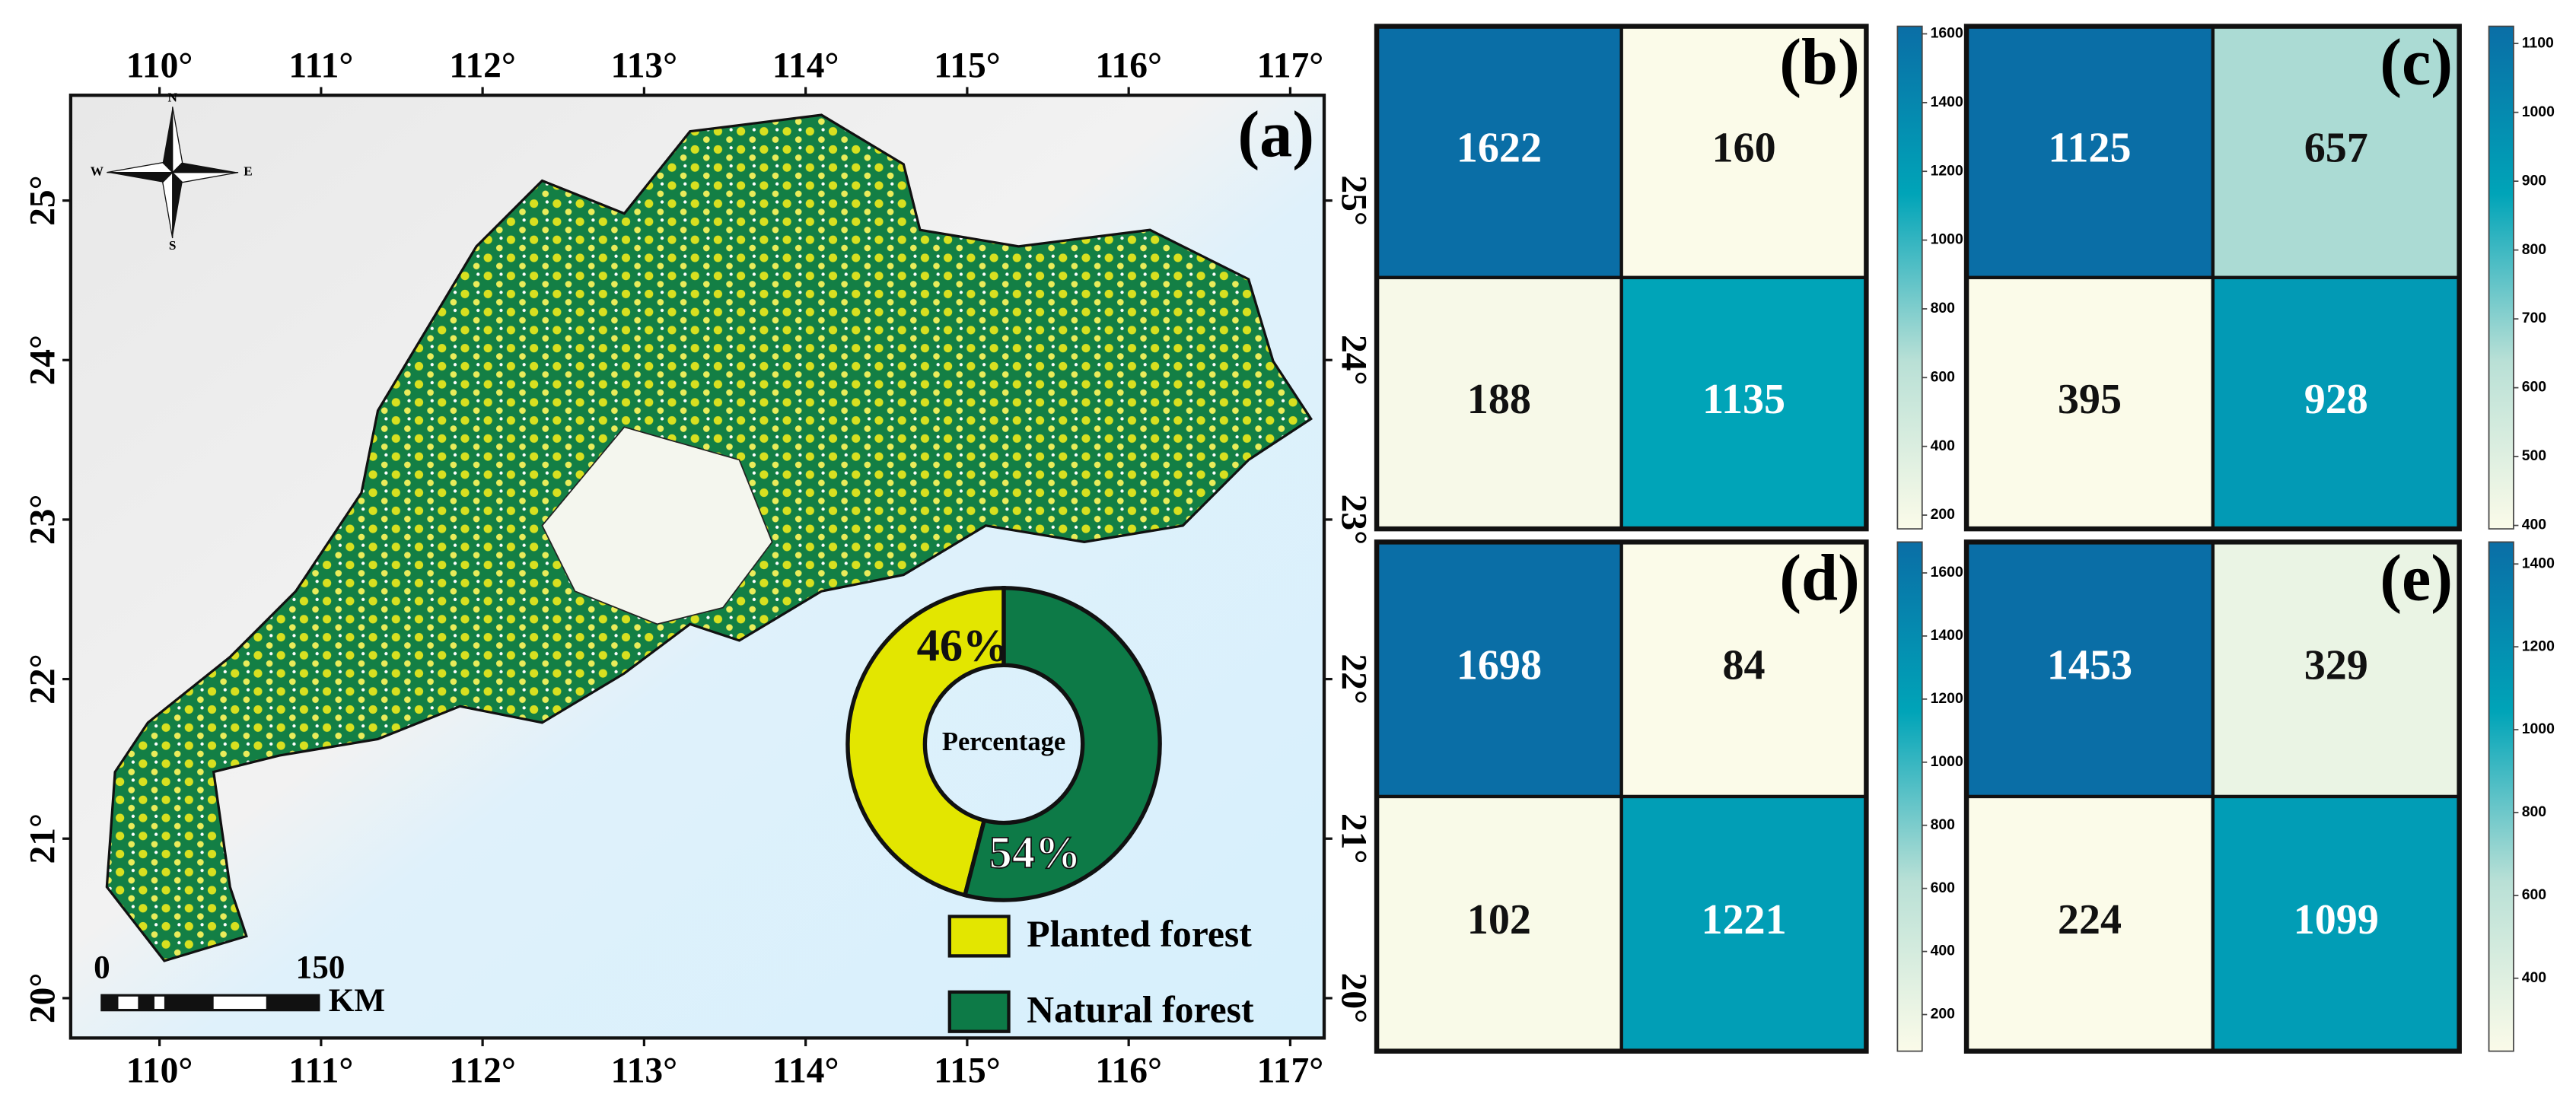 Image resolution: width=2576 pixels, height=1107 pixels. I want to click on colorbar-tick-label: 900, so click(2534, 180).